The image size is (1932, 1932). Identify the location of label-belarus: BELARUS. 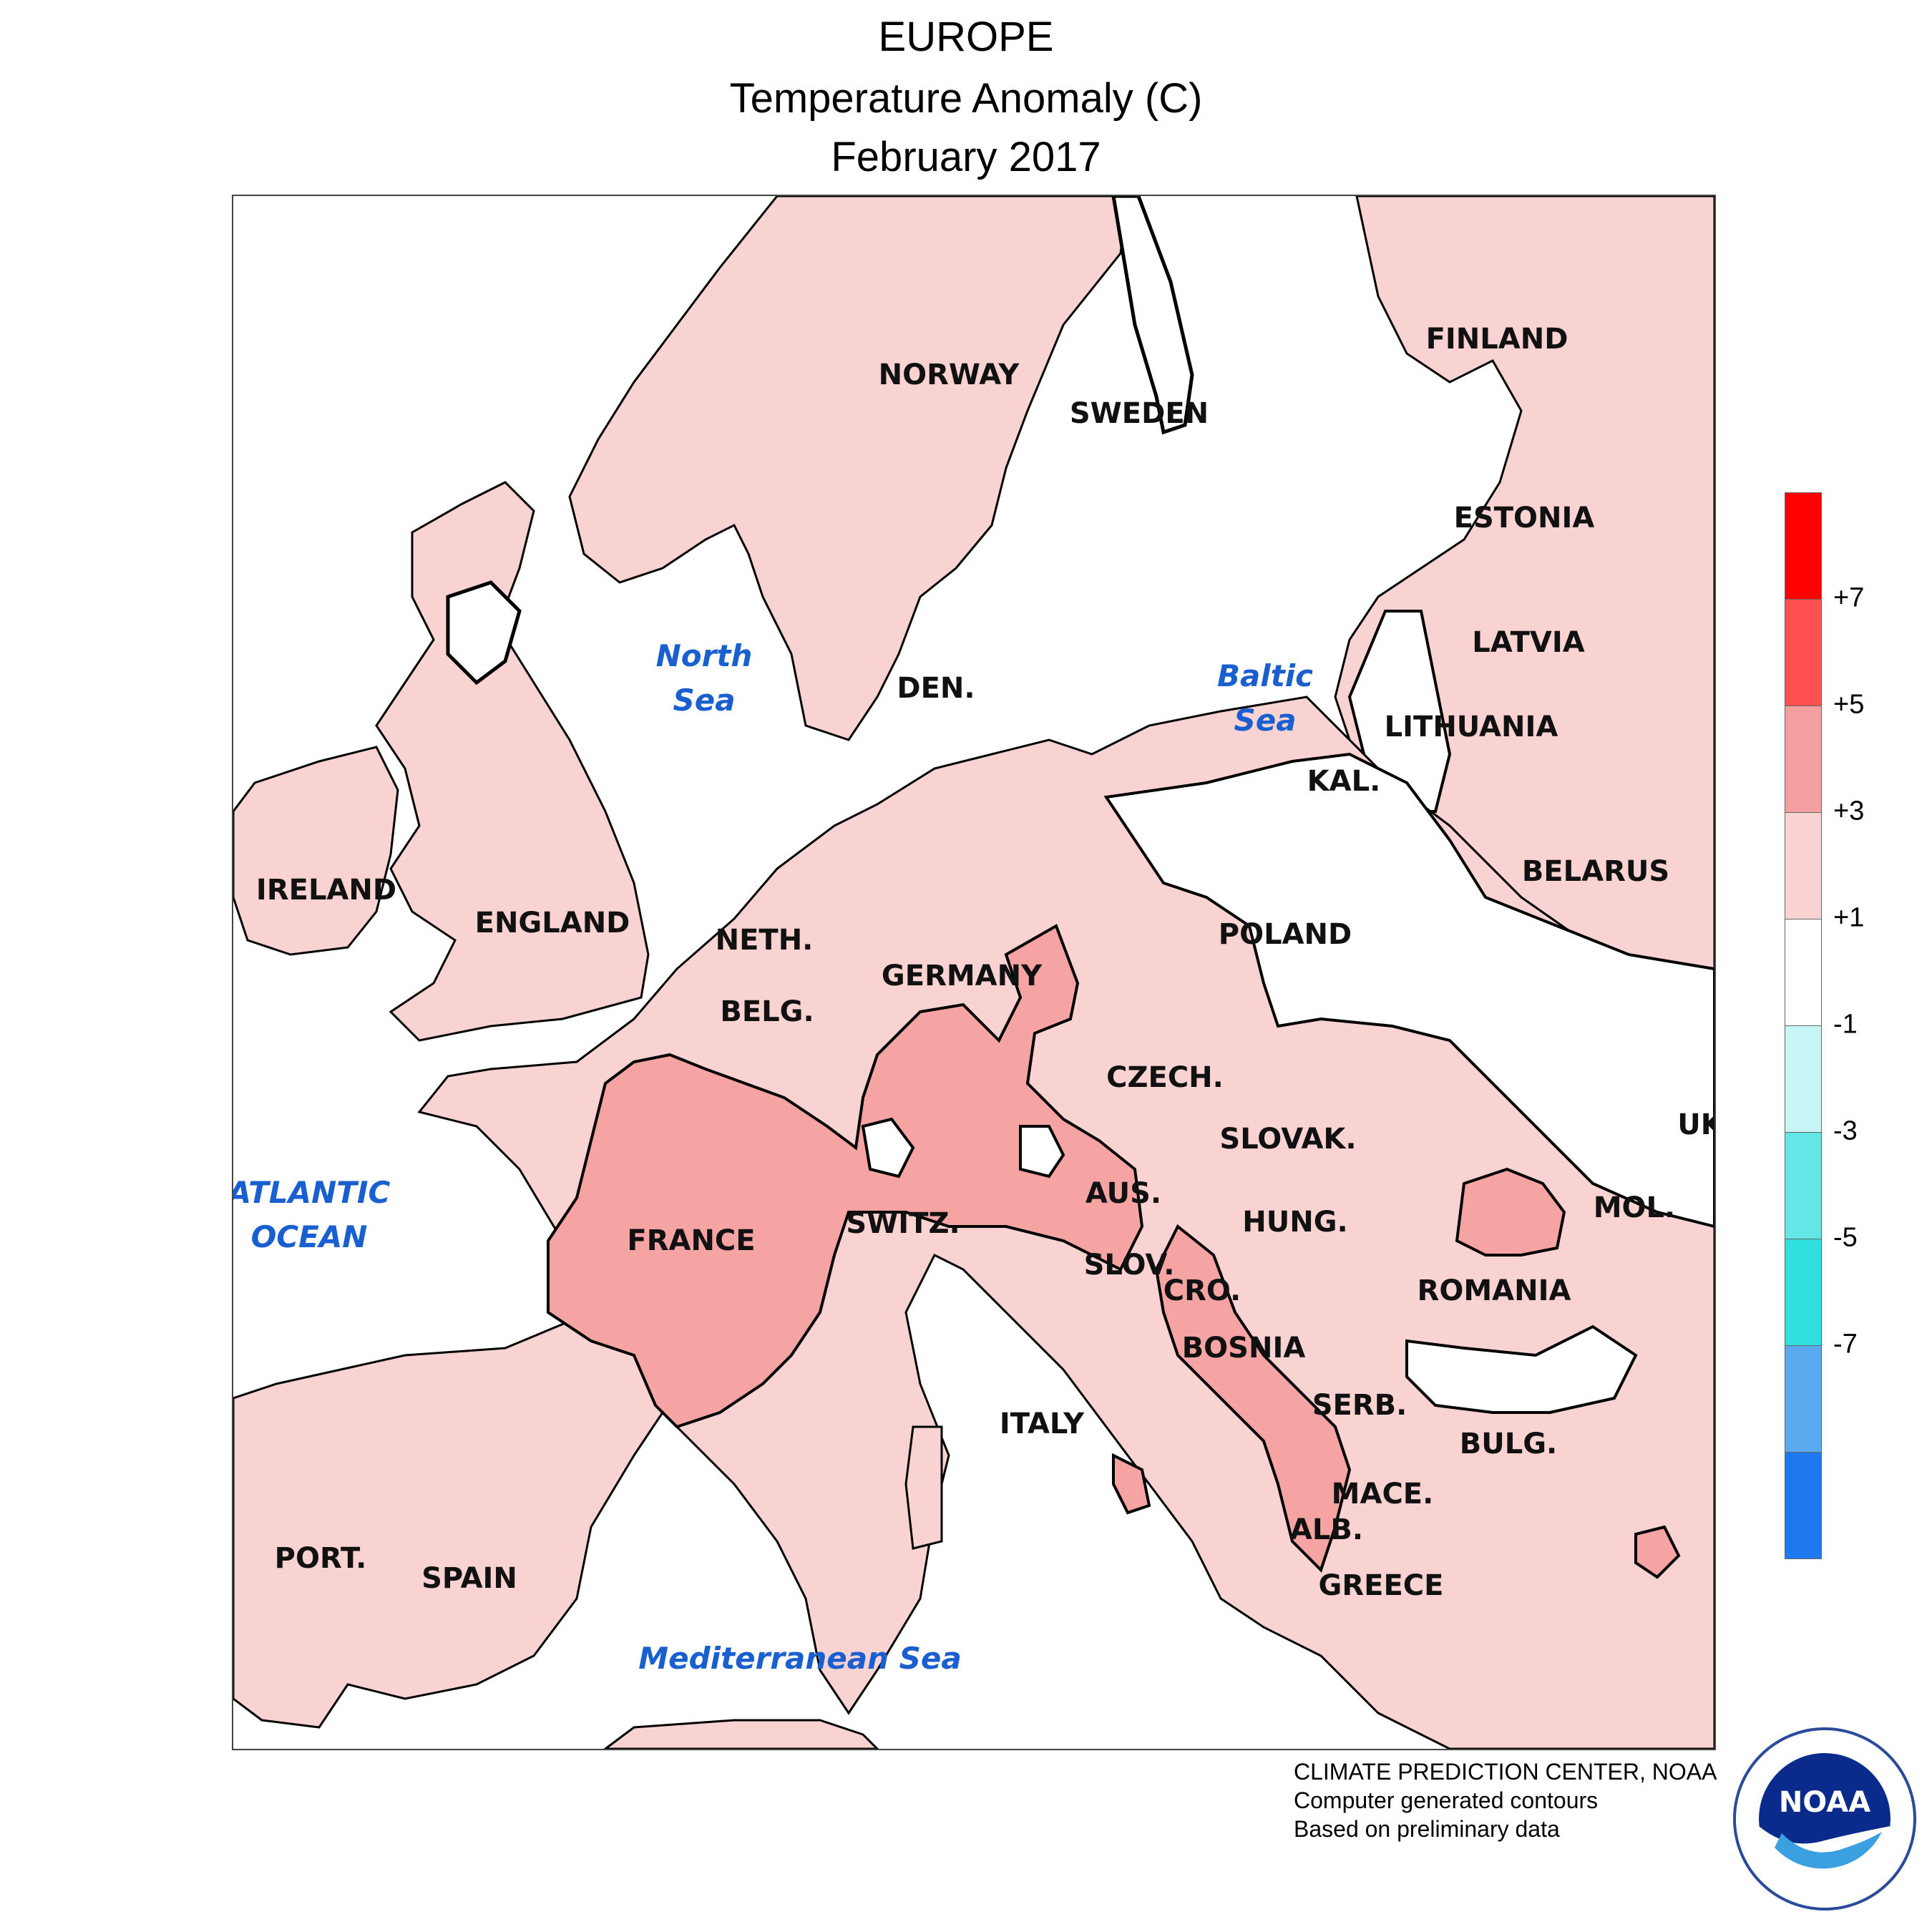
(1595, 871).